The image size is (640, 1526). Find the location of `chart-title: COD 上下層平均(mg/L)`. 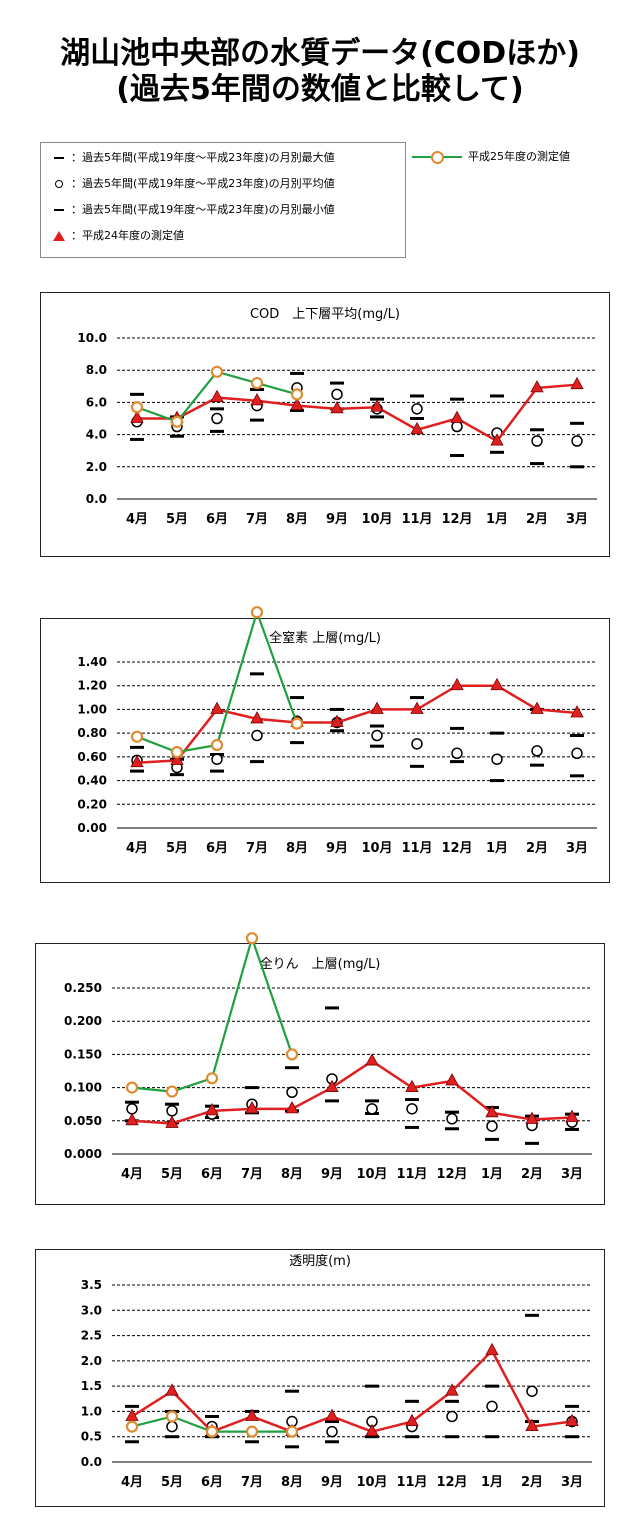

chart-title: COD 上下層平均(mg/L) is located at coordinates (325, 314).